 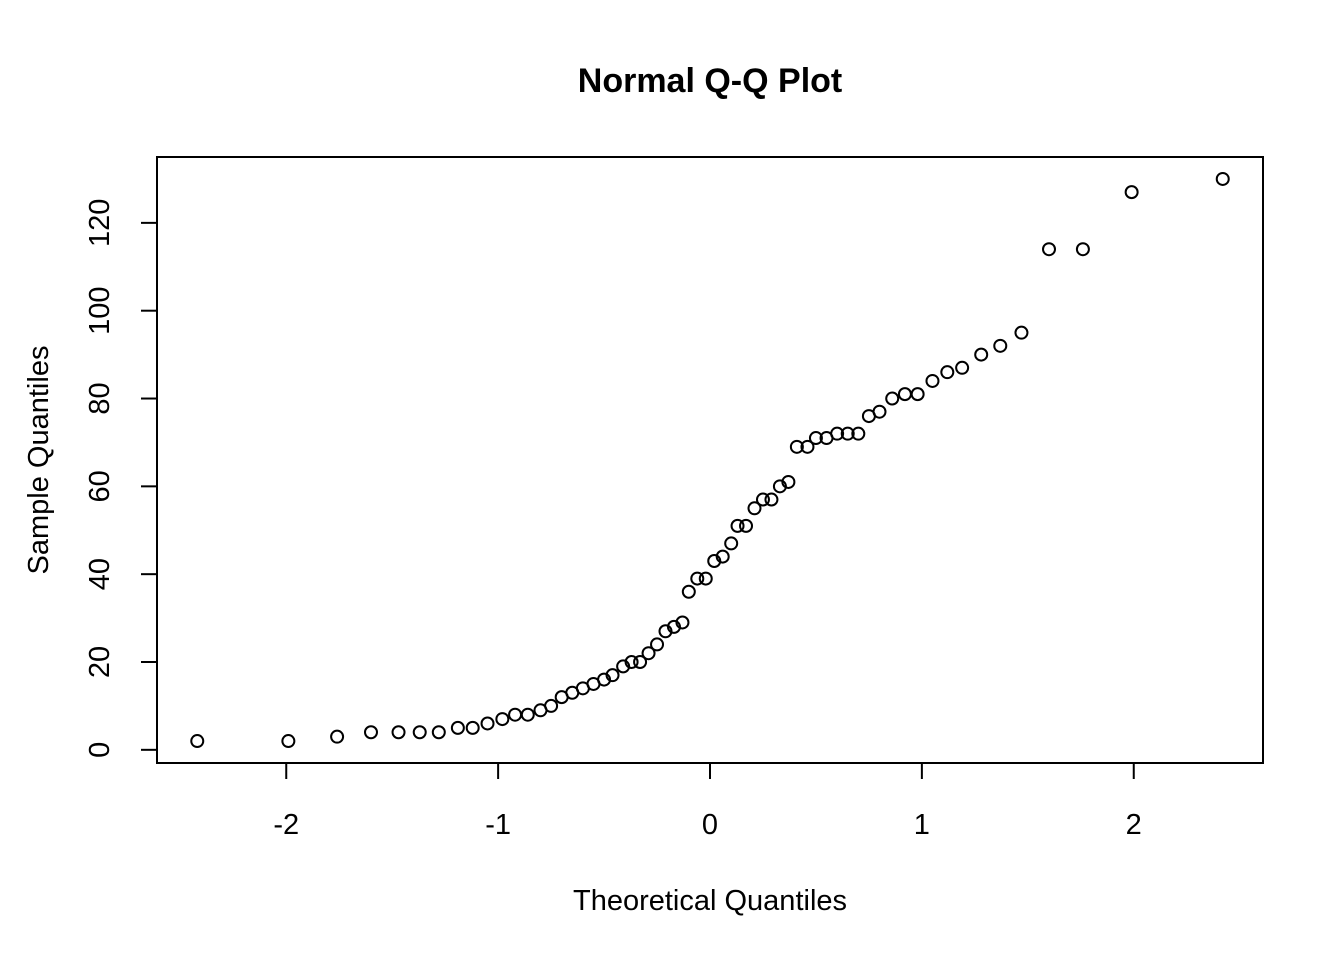 What do you see at coordinates (1134, 825) in the screenshot?
I see `x-tick-label: 2` at bounding box center [1134, 825].